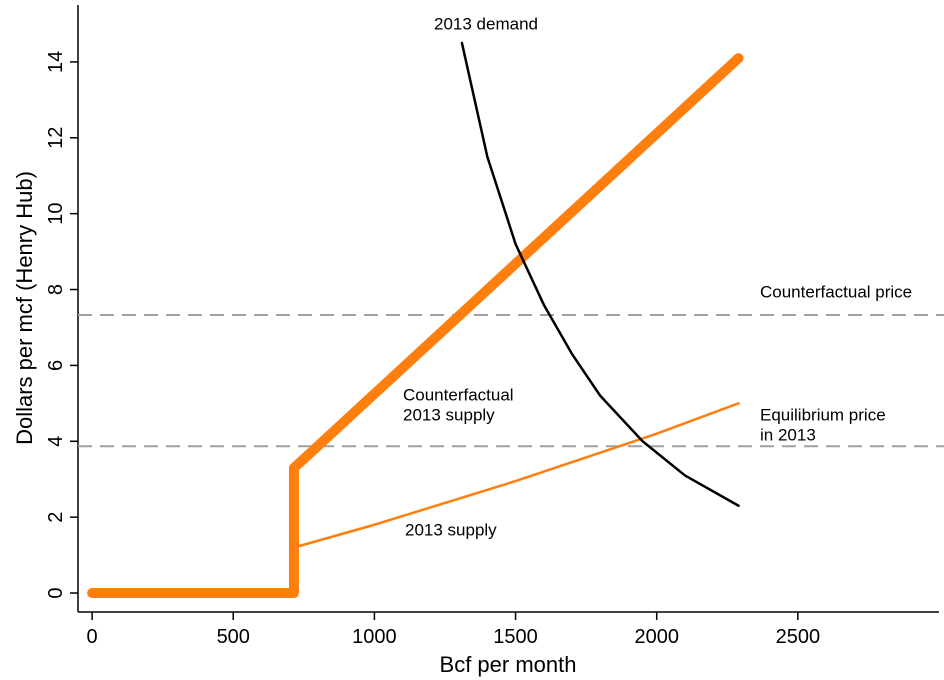  Describe the element at coordinates (56, 517) in the screenshot. I see `y-tick-label: 2` at that location.